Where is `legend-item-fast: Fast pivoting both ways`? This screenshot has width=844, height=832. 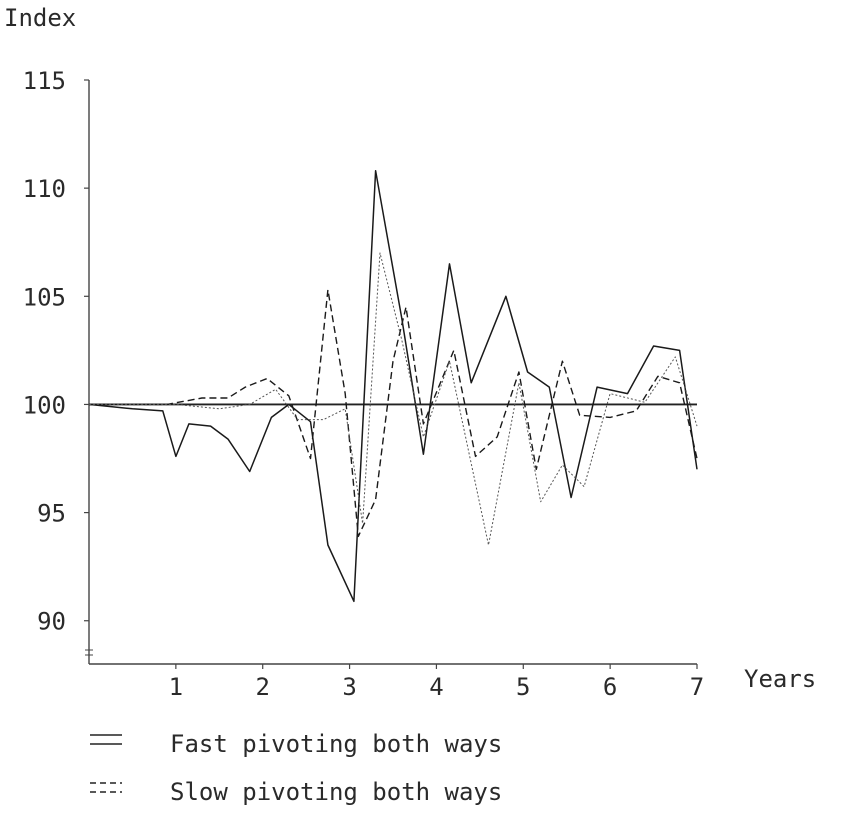
legend-item-fast: Fast pivoting both ways is located at coordinates (296, 744).